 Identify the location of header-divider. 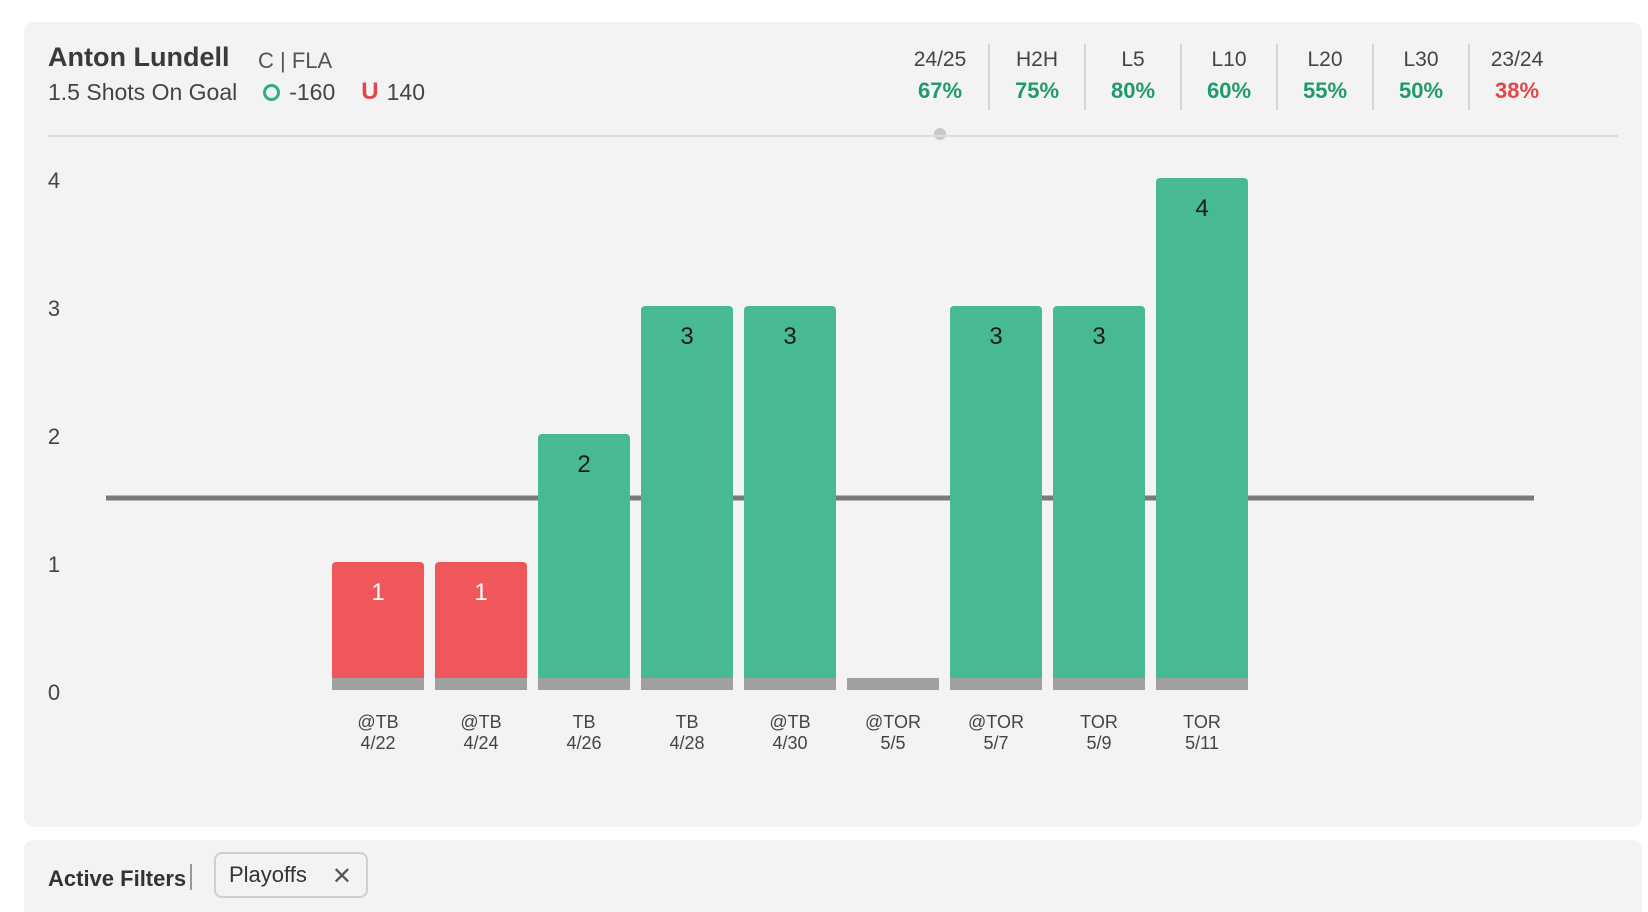
(833, 136).